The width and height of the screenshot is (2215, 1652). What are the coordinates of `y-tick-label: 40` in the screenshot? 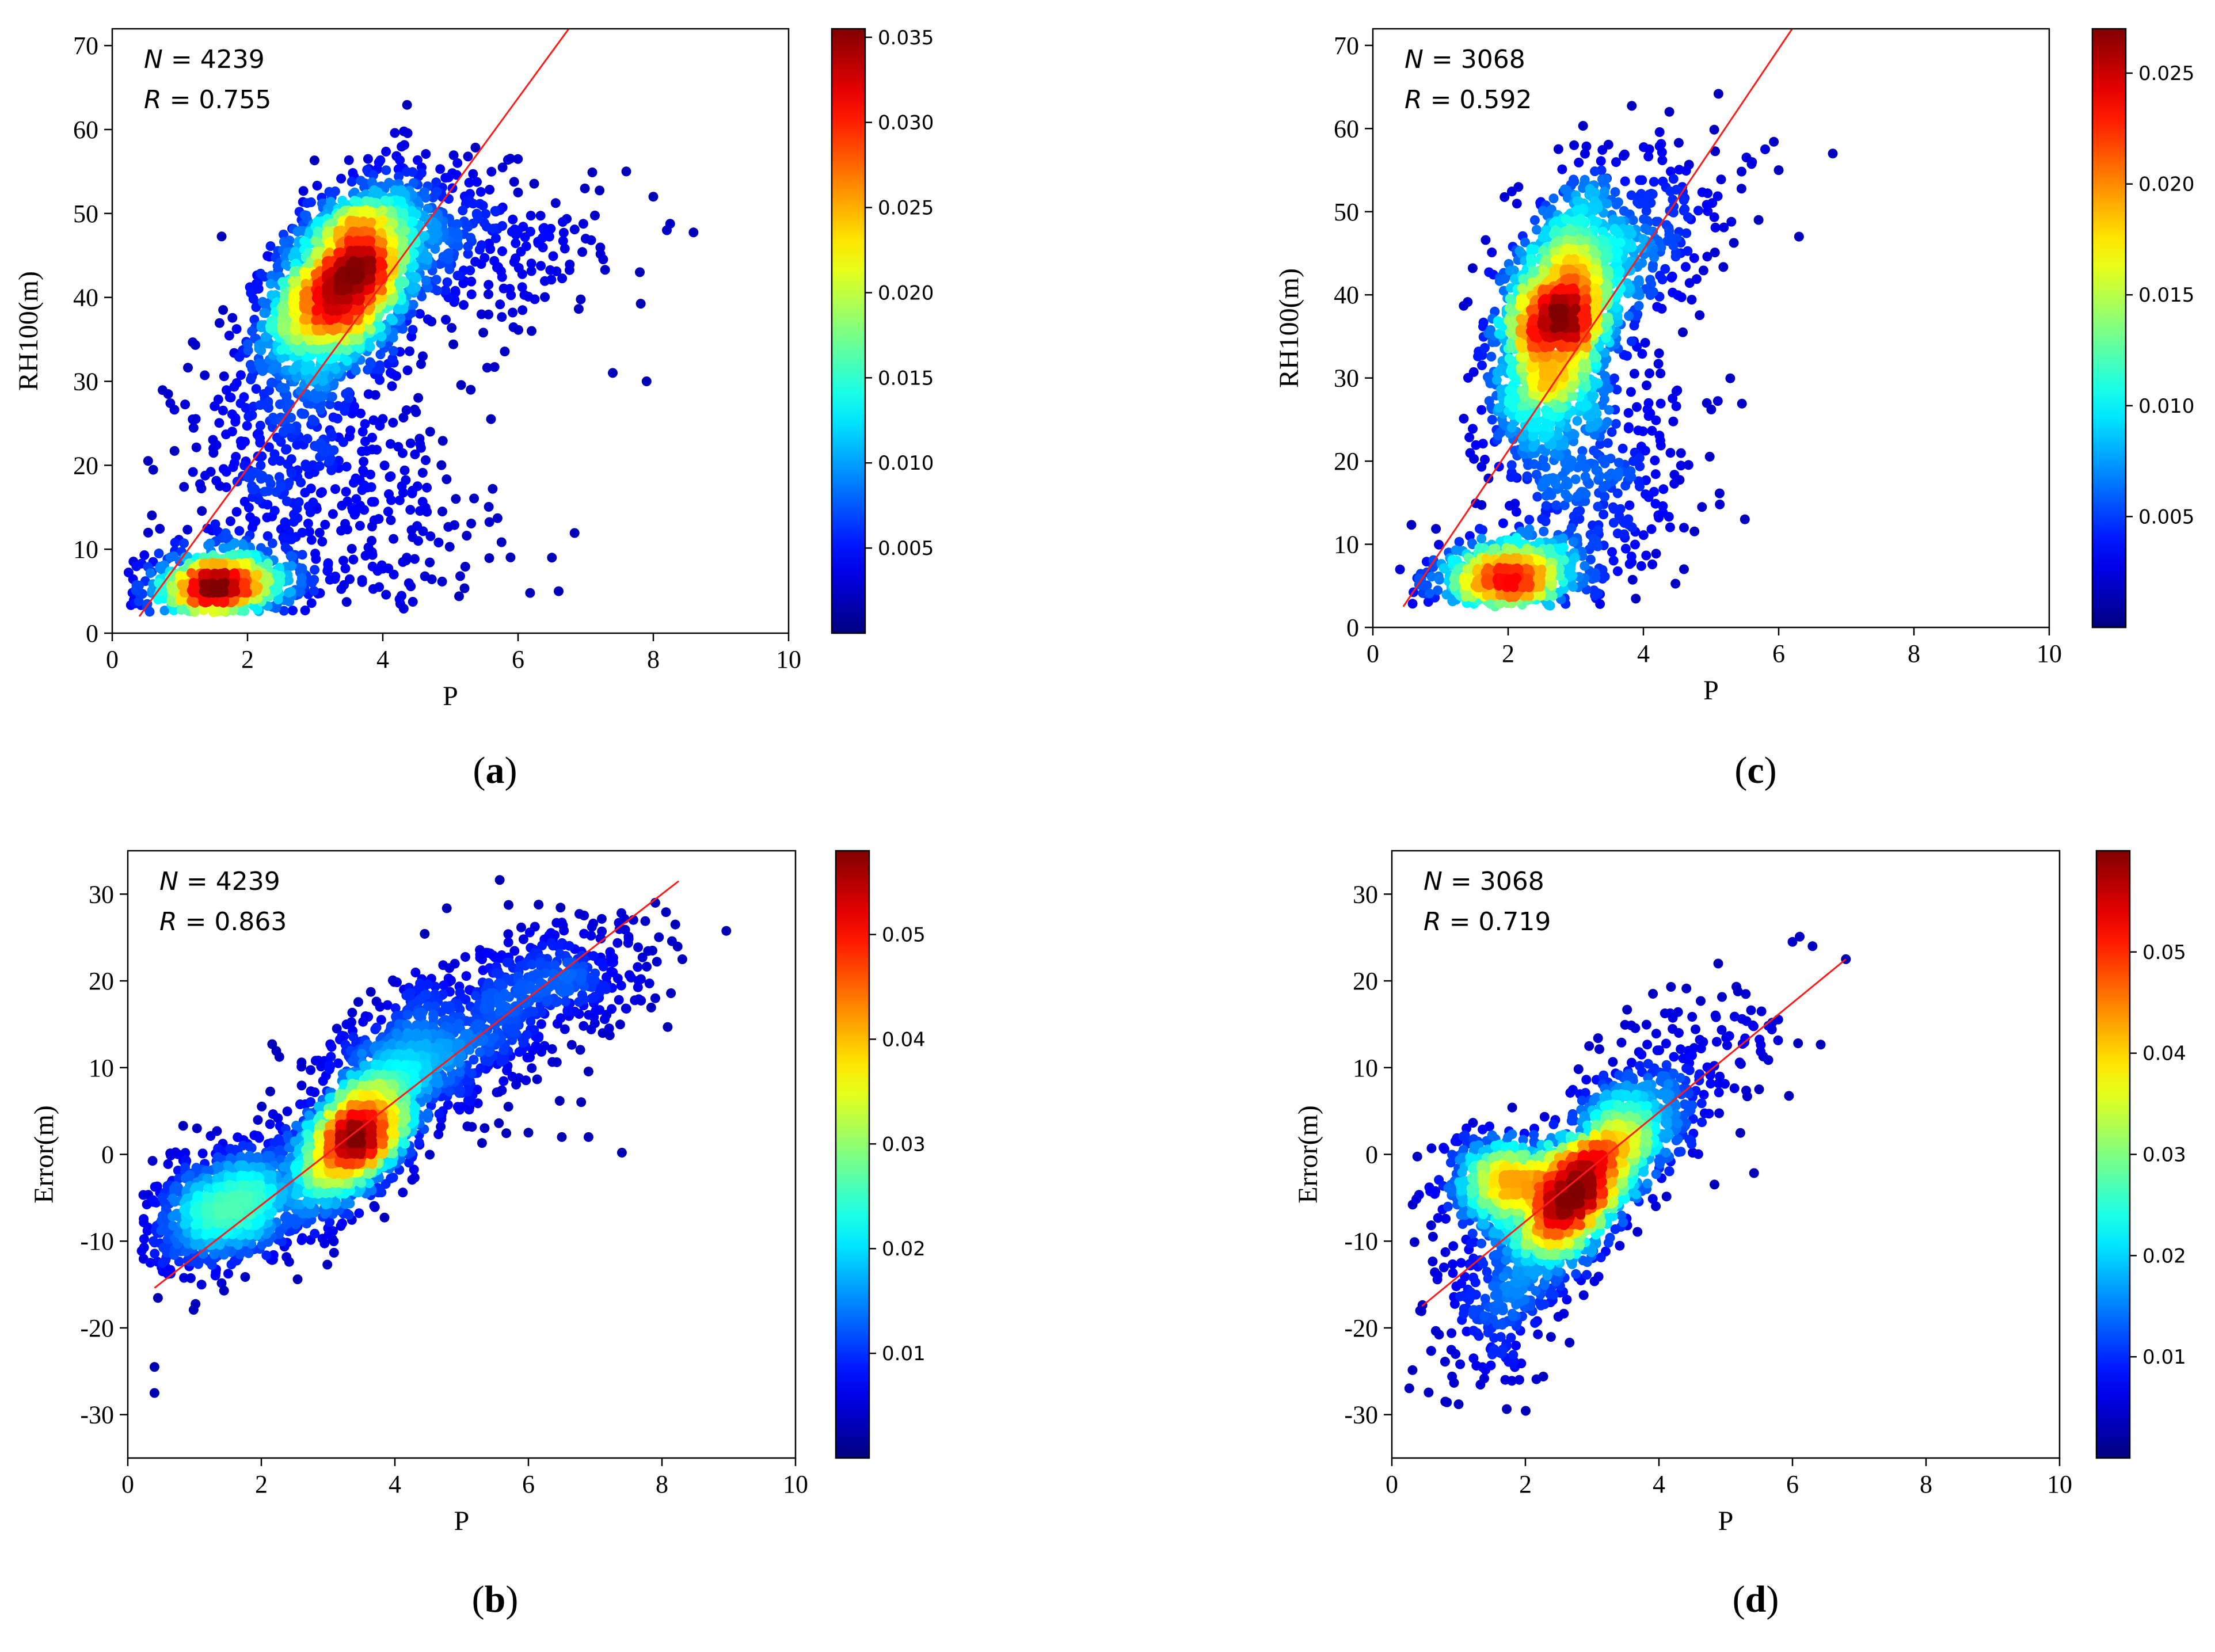 It's located at (85, 298).